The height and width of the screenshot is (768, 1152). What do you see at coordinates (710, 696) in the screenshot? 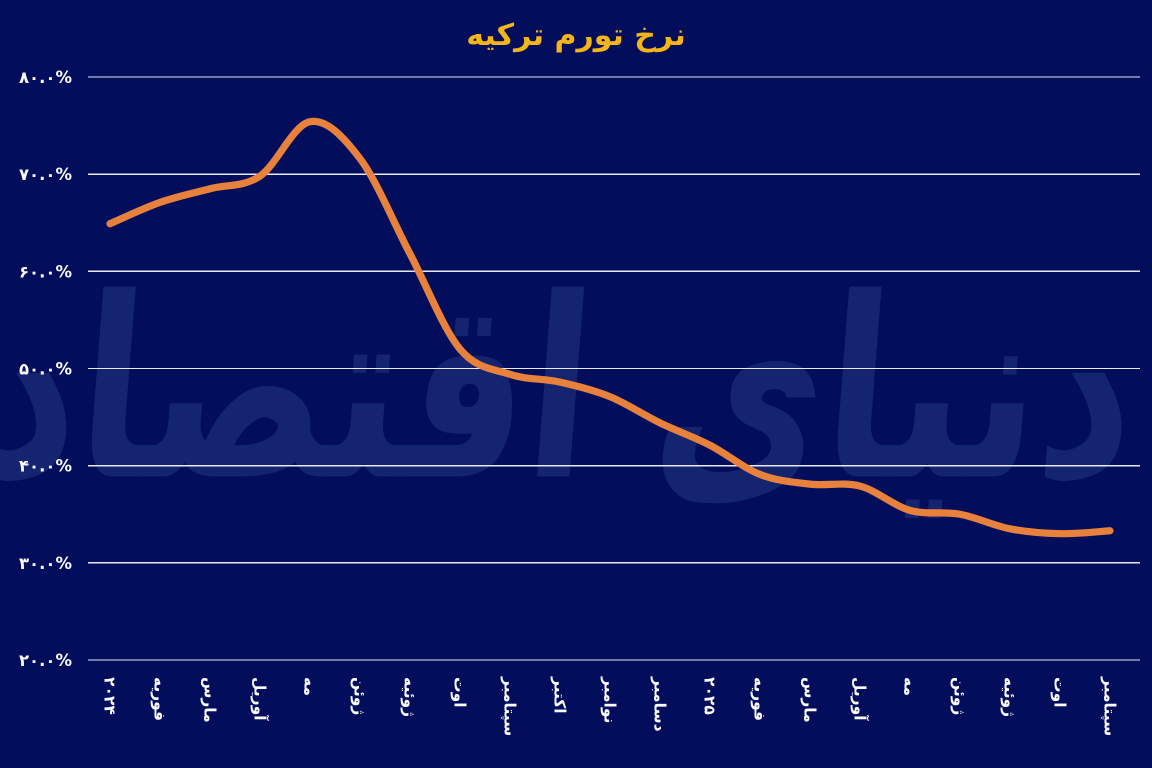
I see `x-axis-tick-label: ۲۰۲۵` at bounding box center [710, 696].